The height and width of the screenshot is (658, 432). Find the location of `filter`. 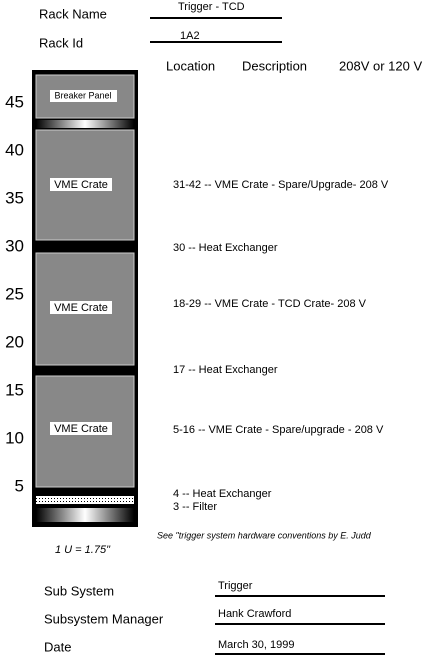

filter is located at coordinates (85, 500).